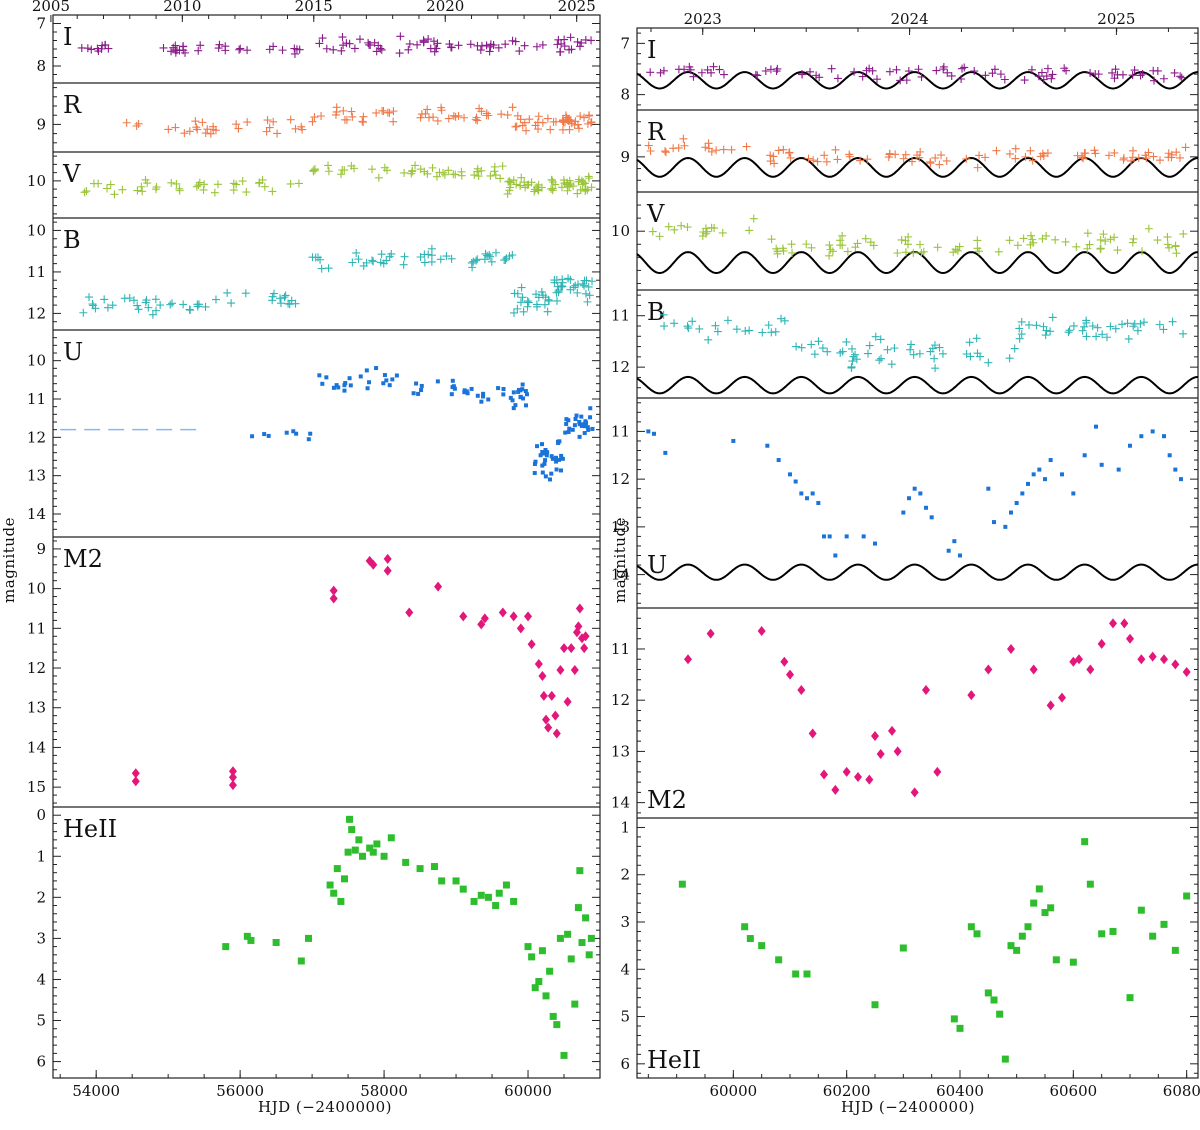 The width and height of the screenshot is (1200, 1130). What do you see at coordinates (41, 1021) in the screenshot?
I see `left-y-tick-label: 5` at bounding box center [41, 1021].